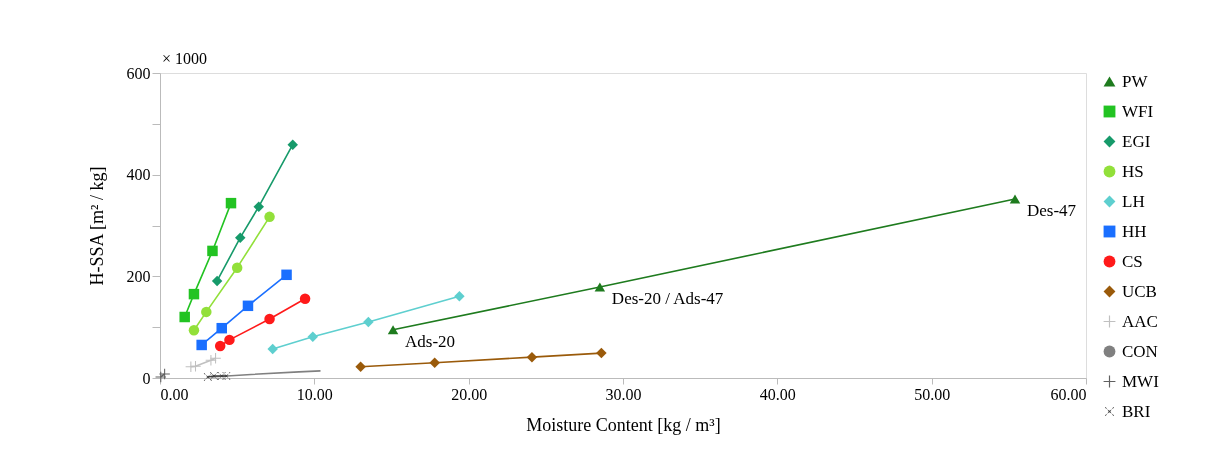 Image resolution: width=1212 pixels, height=475 pixels. Describe the element at coordinates (623, 424) in the screenshot. I see `x-axis-title: Moisture Content [kg / m³]` at that location.